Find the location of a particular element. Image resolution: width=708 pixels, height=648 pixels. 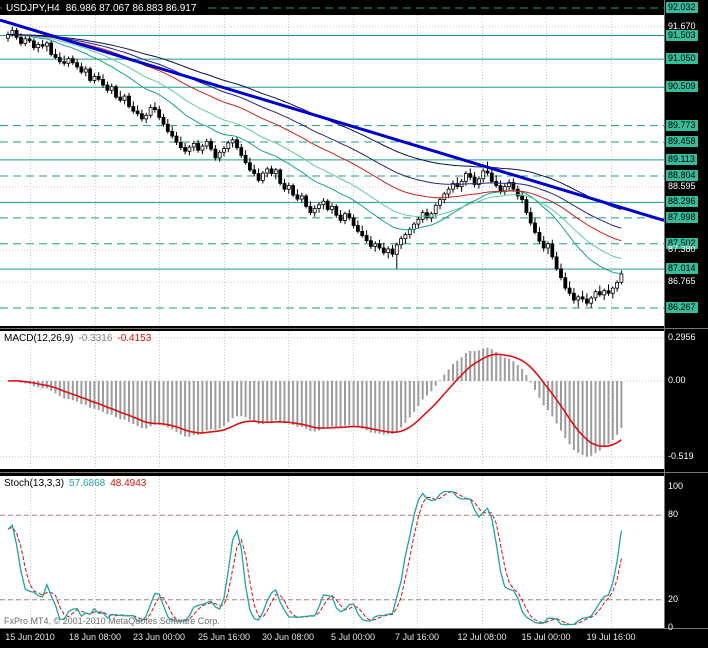

macd-indicator-label: MACD(12,26,9) -0.3316 -0.4153 is located at coordinates (80, 338).